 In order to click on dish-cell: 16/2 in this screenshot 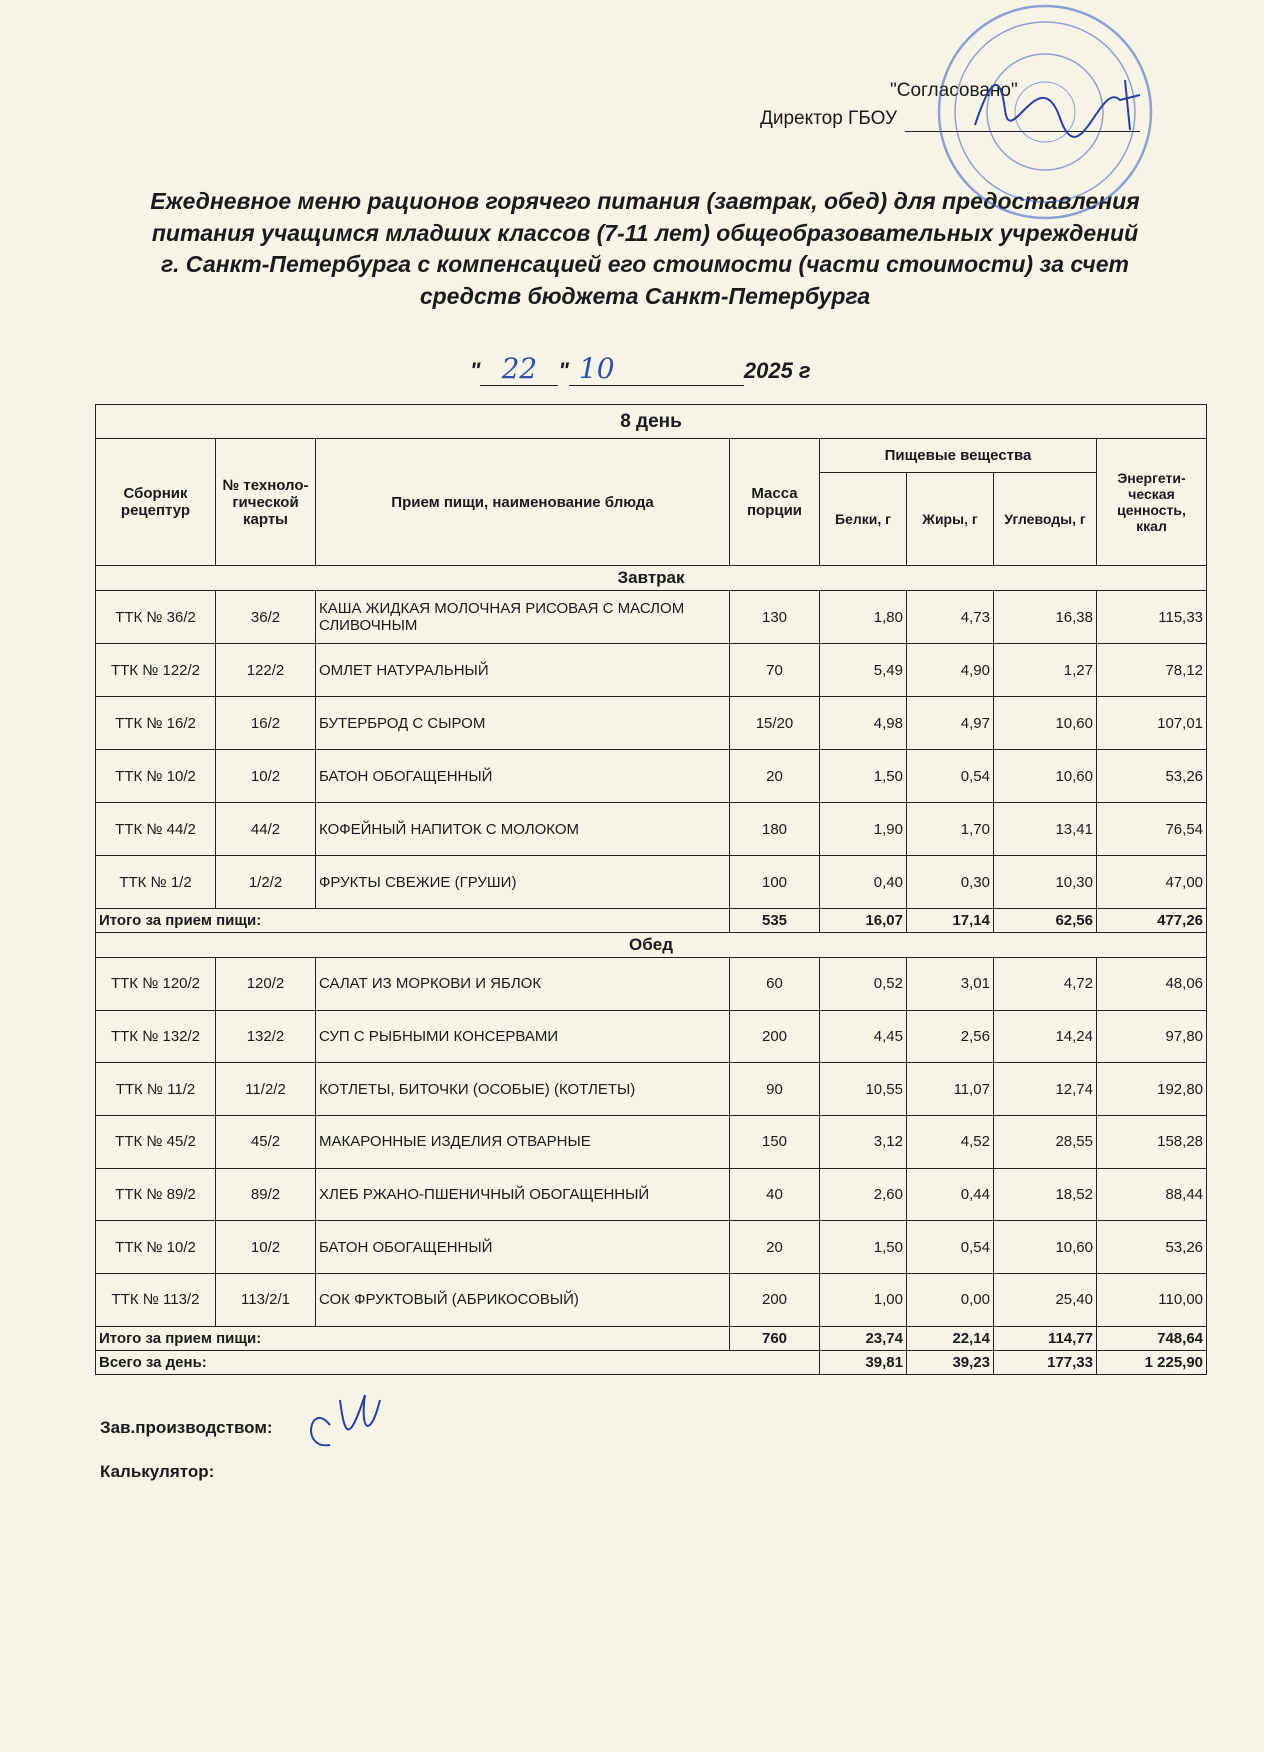, I will do `click(265, 723)`.